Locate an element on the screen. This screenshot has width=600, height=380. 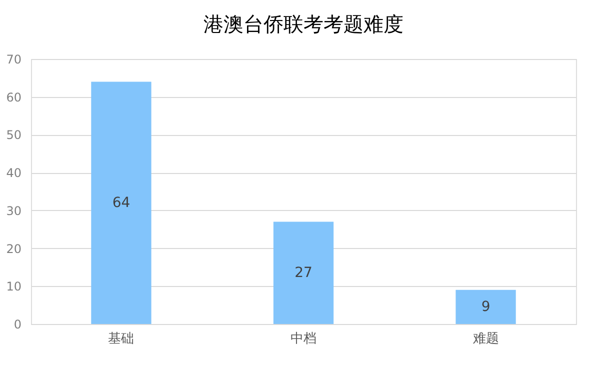
y-tick-label: 0 is located at coordinates (18, 325).